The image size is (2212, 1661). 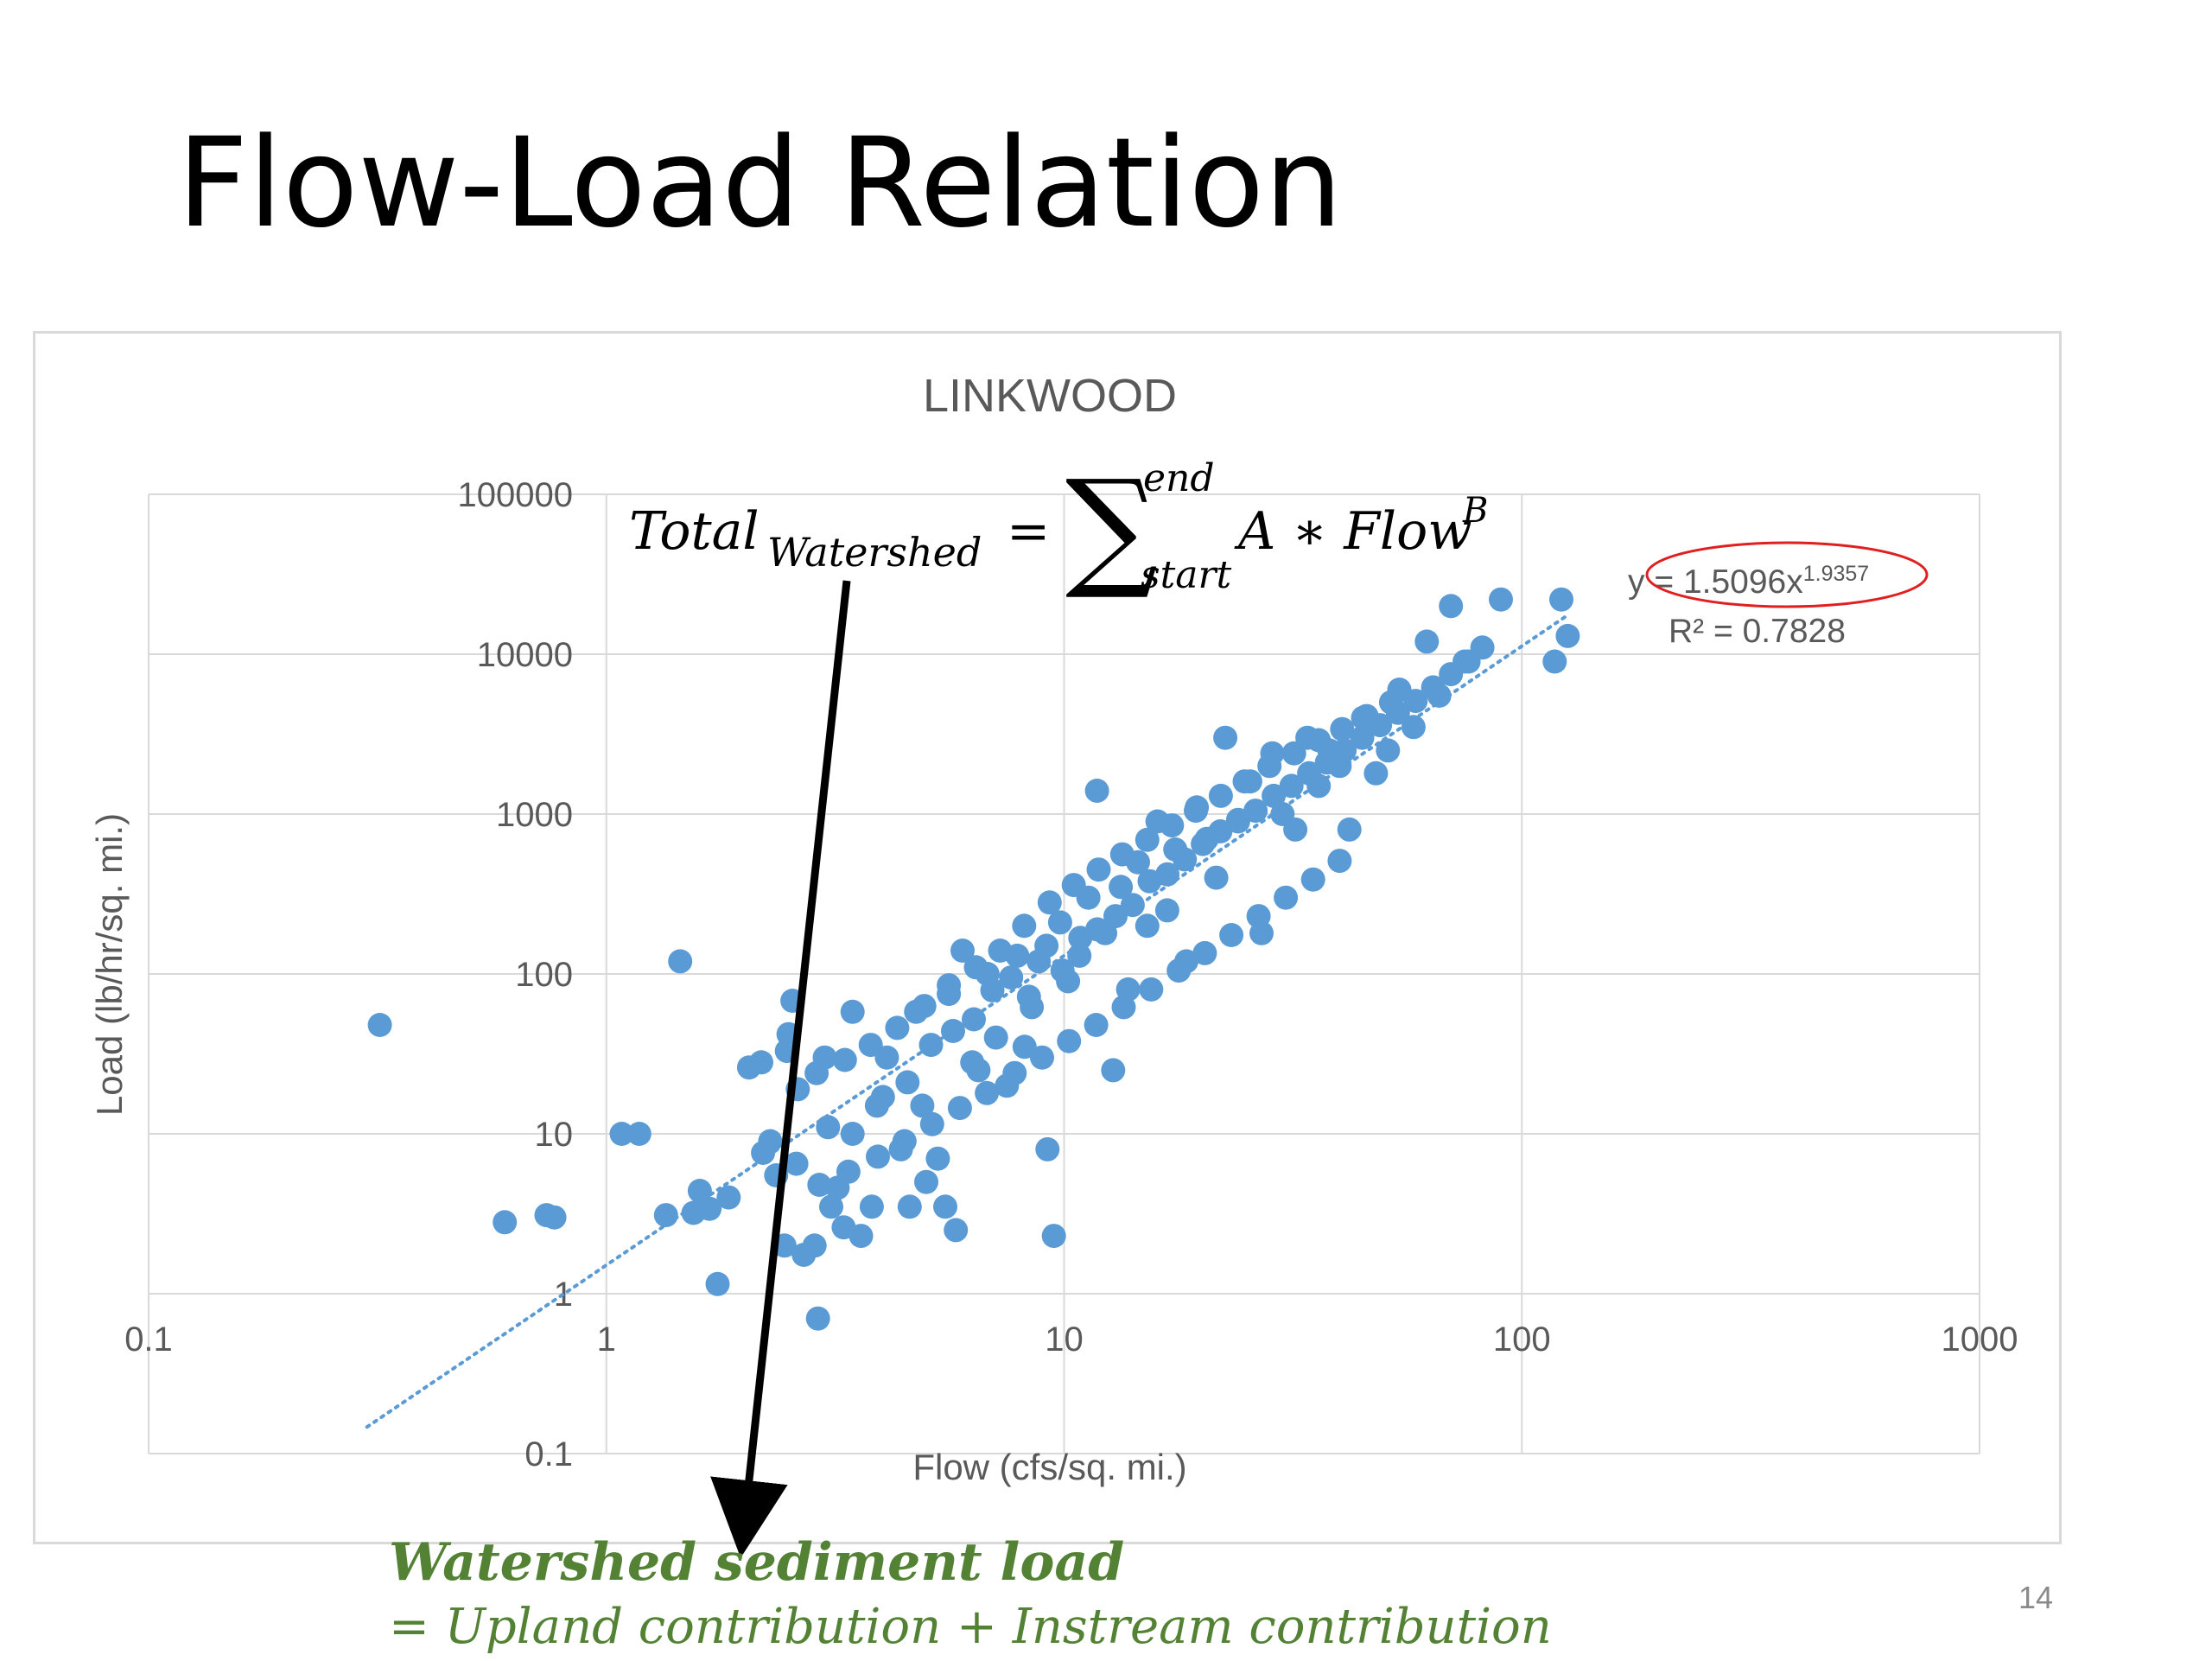 I want to click on x-tick-label: 1000, so click(x=1980, y=1340).